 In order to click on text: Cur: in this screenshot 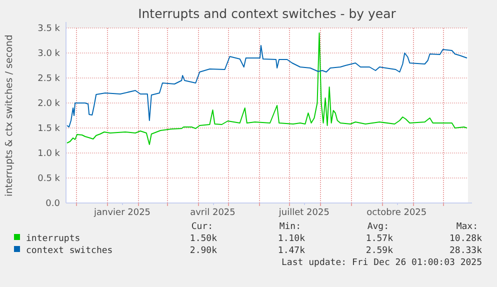, I will do `click(202, 227)`.